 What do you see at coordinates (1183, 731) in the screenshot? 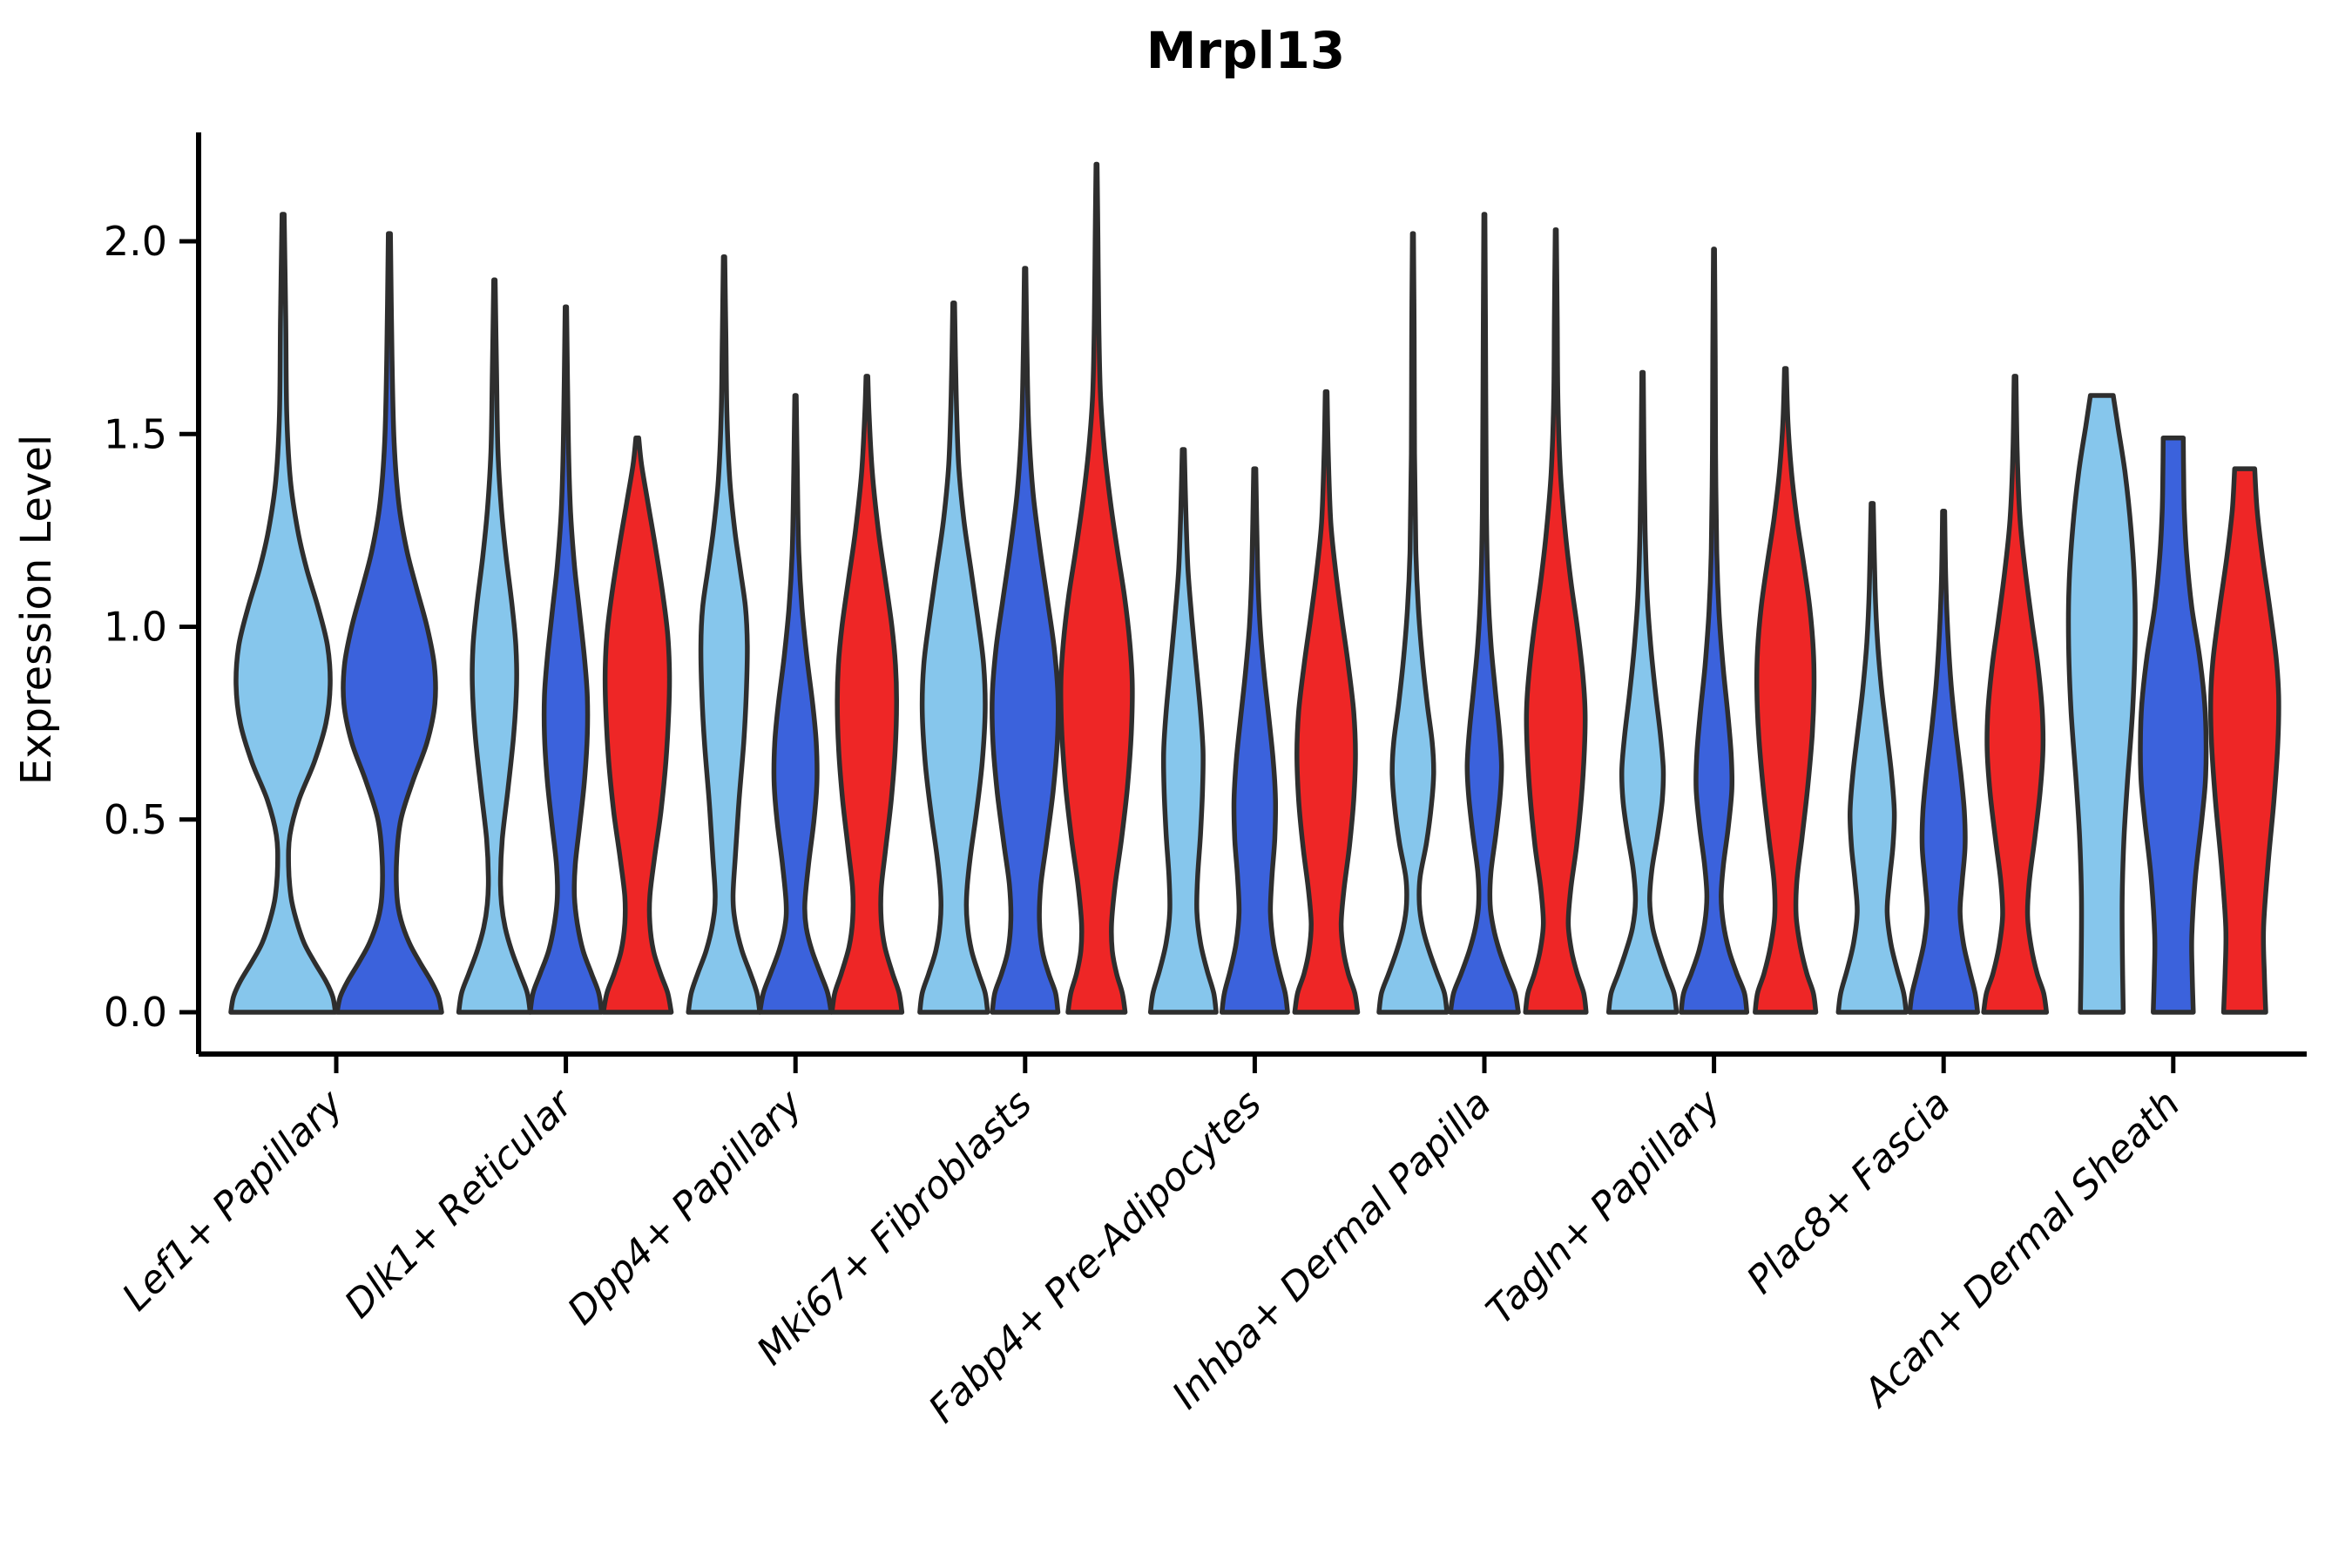
I see `violin-fabp4-pre-adipocytes-light-blue: Fabp4+ Pre-Adipocytes (max 1.46)` at bounding box center [1183, 731].